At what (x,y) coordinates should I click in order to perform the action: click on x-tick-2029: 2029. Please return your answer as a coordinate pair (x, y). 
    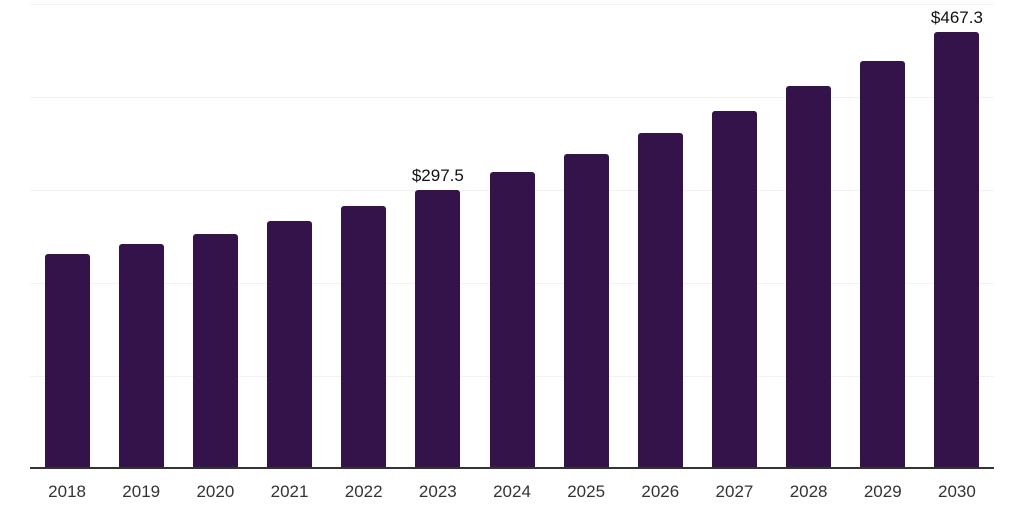
    Looking at the image, I should click on (882, 491).